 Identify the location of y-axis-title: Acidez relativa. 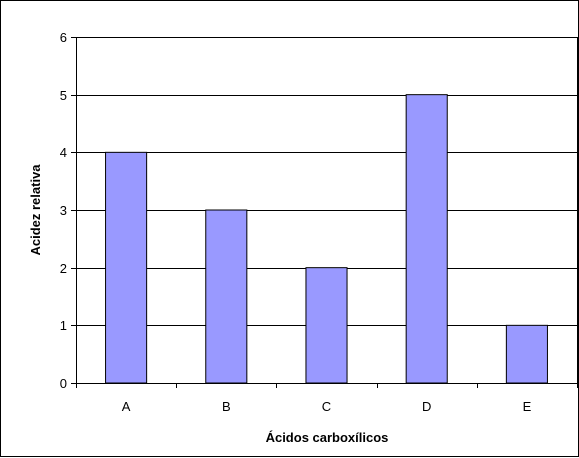
(35, 210).